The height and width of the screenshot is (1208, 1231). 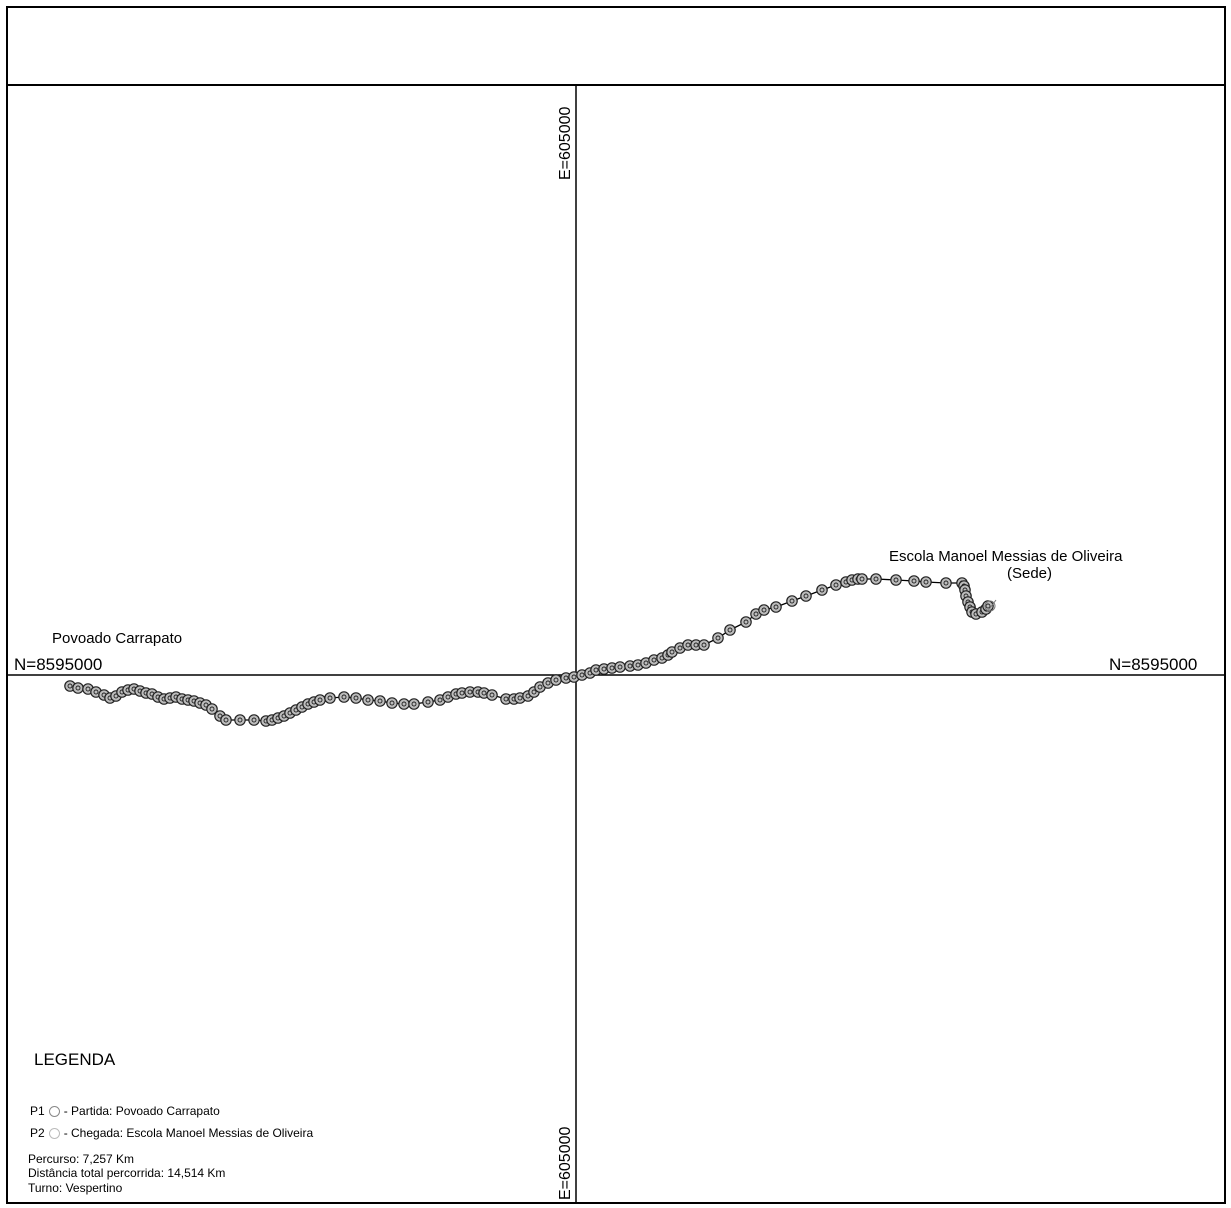 I want to click on legend-total-distance: Distância total percorrida: 14,514 Km, so click(x=127, y=1173).